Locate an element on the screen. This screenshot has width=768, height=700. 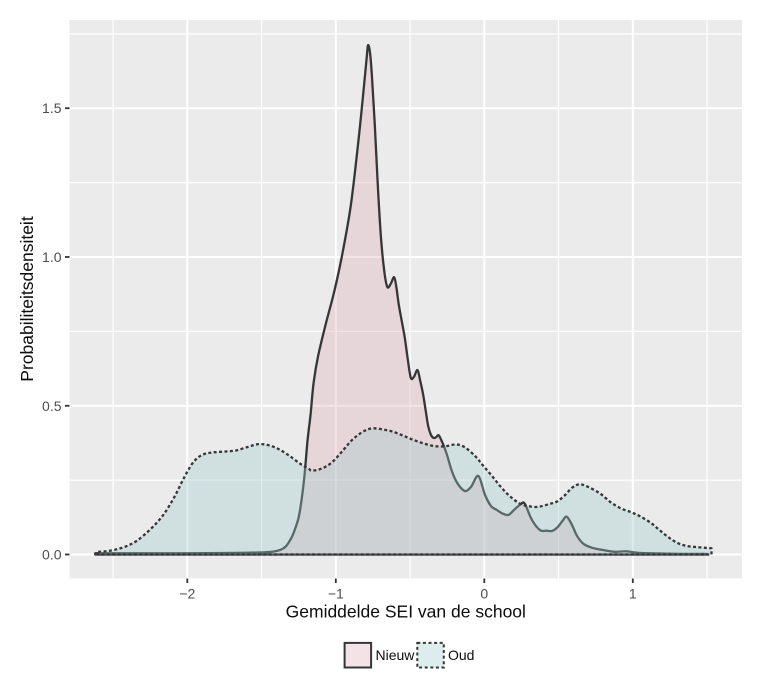
svg-text: Nieuw is located at coordinates (396, 655).